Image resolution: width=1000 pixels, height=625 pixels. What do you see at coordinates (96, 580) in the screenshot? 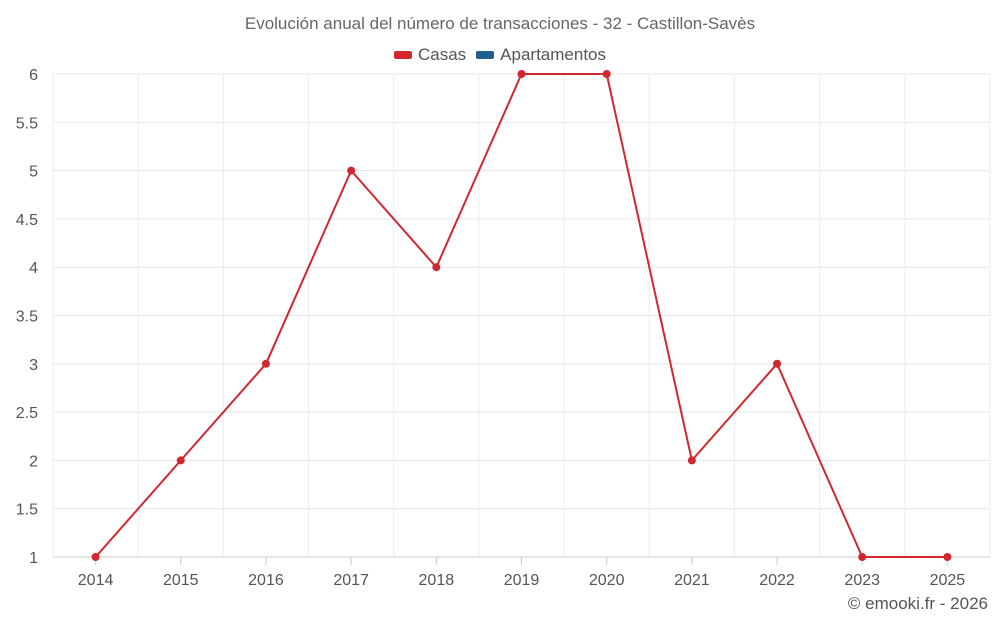
I see `x-tick-label: 2014` at bounding box center [96, 580].